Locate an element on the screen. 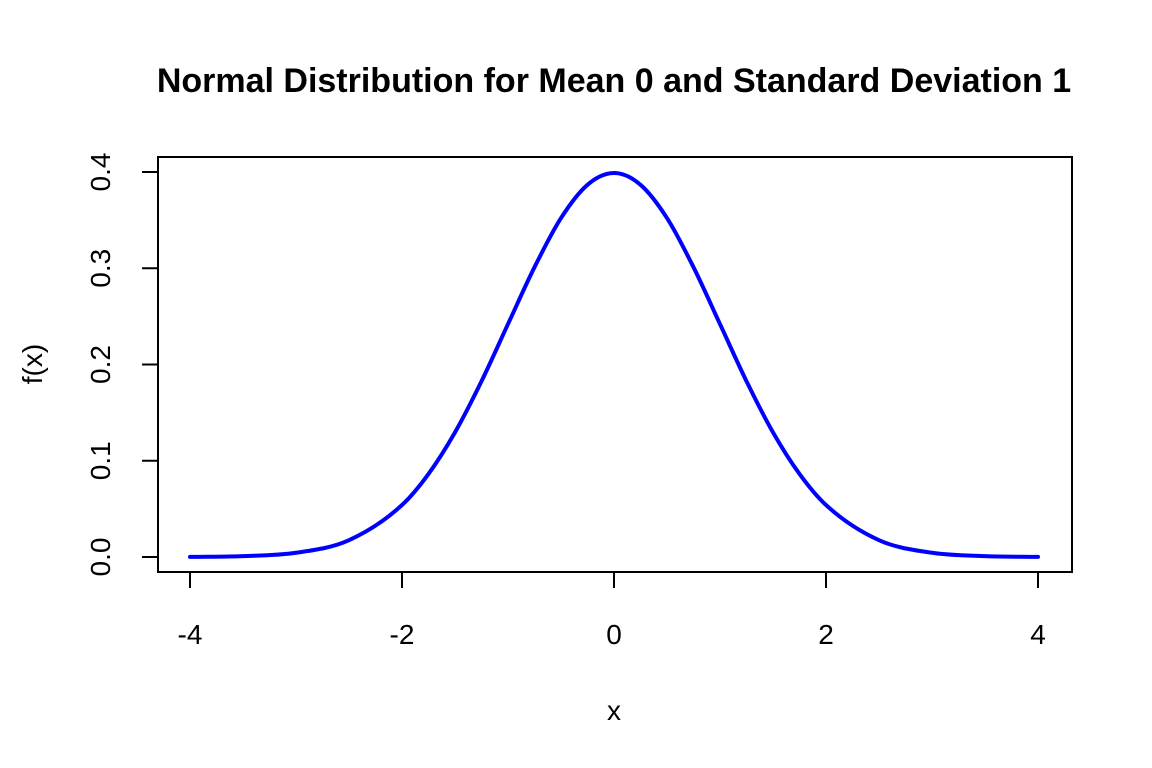 The width and height of the screenshot is (1152, 768). x-axis: -4 -2 0 2 4 is located at coordinates (612, 610).